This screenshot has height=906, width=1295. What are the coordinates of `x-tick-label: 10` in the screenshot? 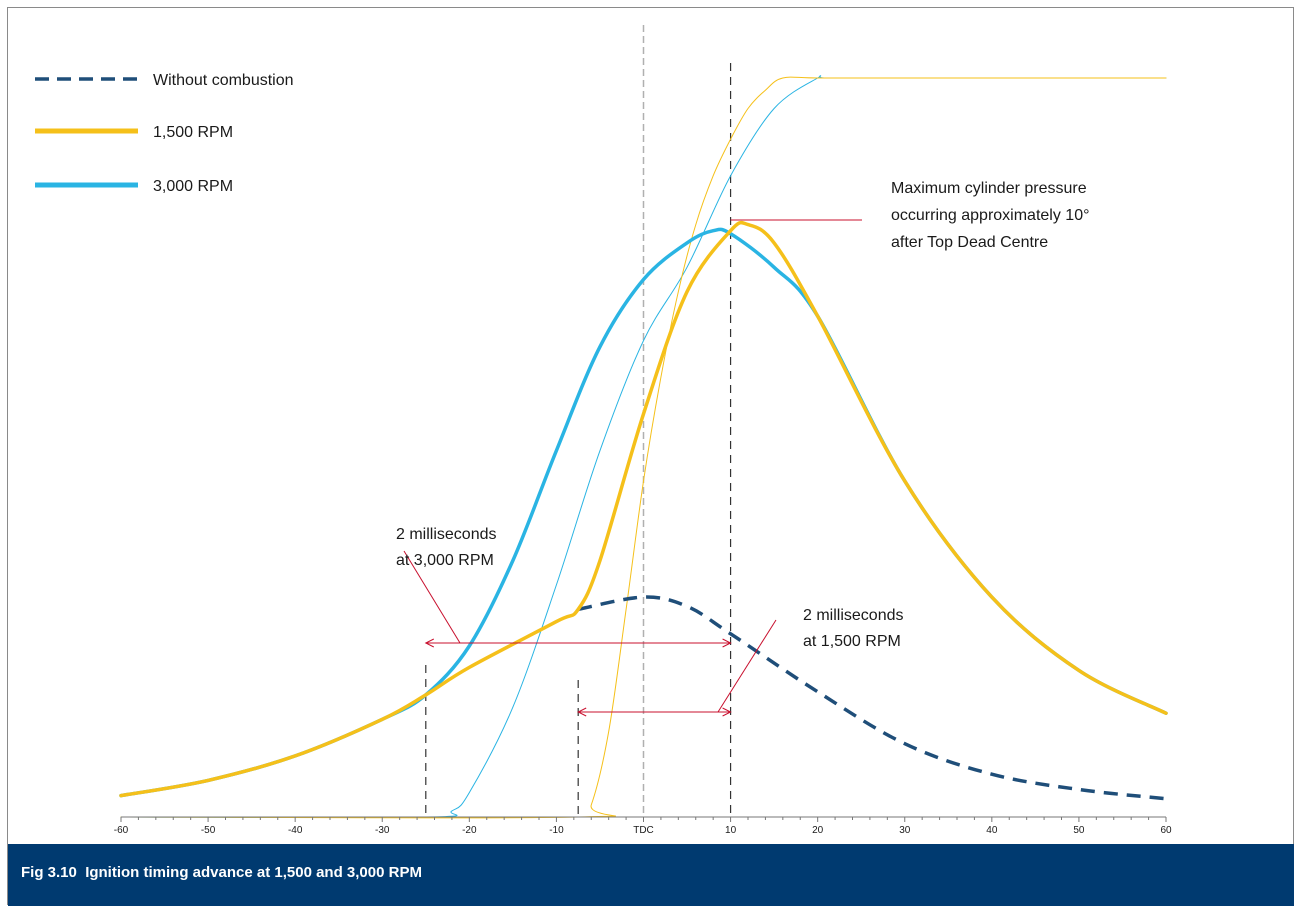 It's located at (731, 830).